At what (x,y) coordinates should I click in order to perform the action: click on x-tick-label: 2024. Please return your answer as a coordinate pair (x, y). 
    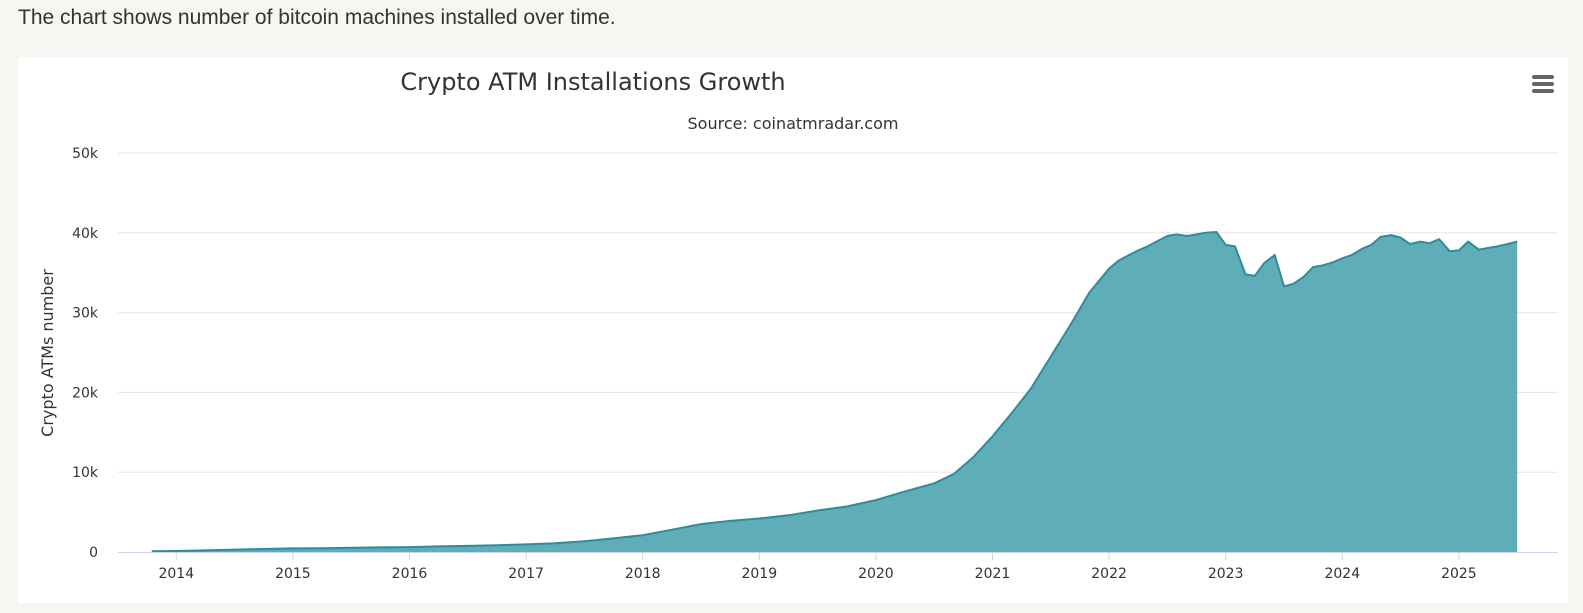
    Looking at the image, I should click on (1342, 574).